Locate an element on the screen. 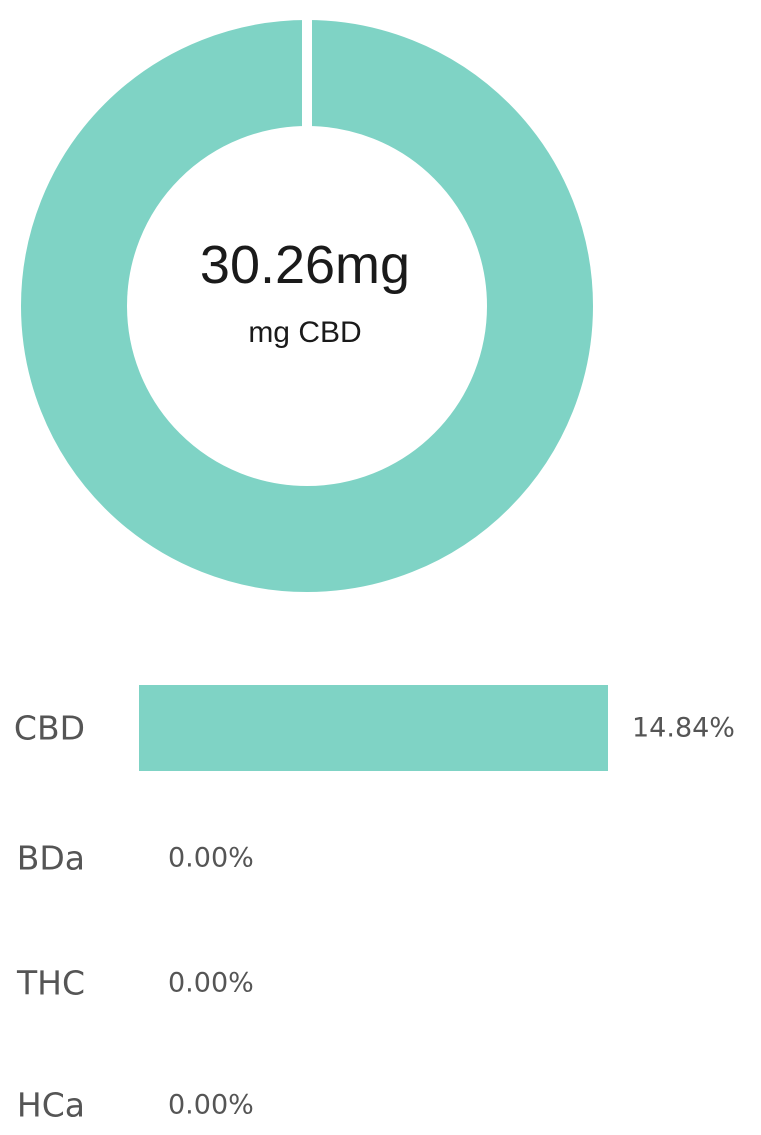  bar-label-hca: HCa is located at coordinates (50, 1105).